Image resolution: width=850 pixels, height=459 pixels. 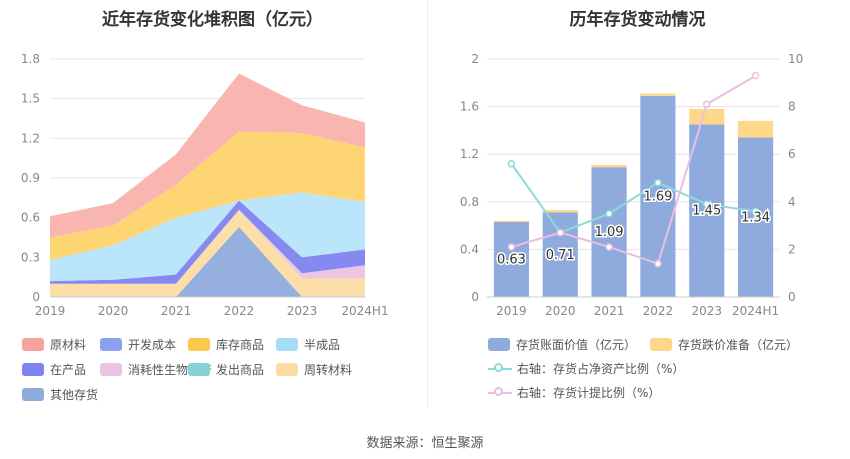 I want to click on line-net-asset-ratio, so click(x=633, y=198).